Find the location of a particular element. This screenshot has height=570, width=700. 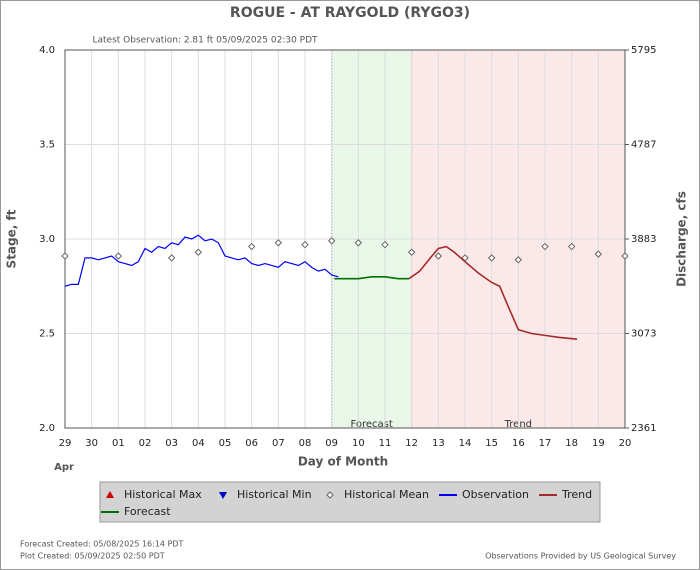

x-tick-label: 16 is located at coordinates (518, 443).